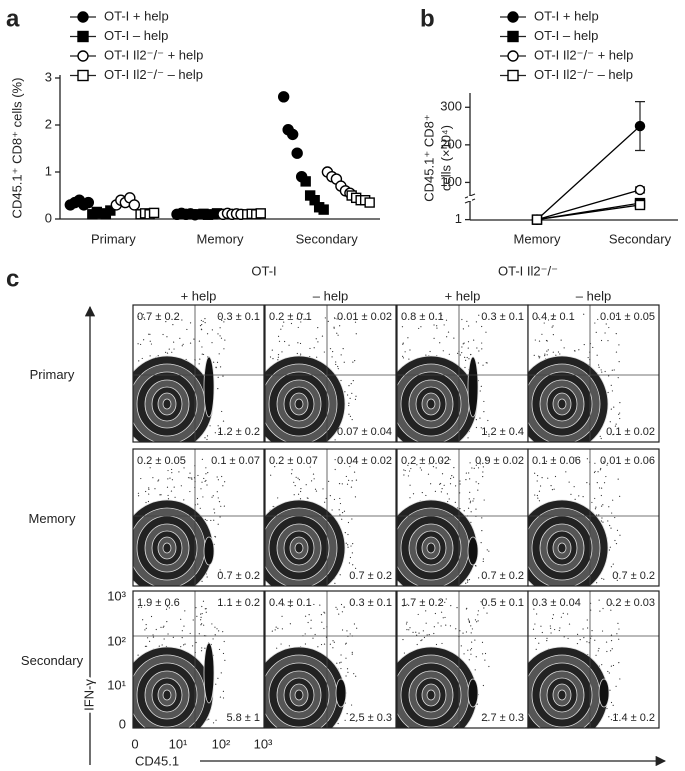 Image resolution: width=685 pixels, height=771 pixels. What do you see at coordinates (640, 238) in the screenshot?
I see `x-tick-label: Secondary` at bounding box center [640, 238].